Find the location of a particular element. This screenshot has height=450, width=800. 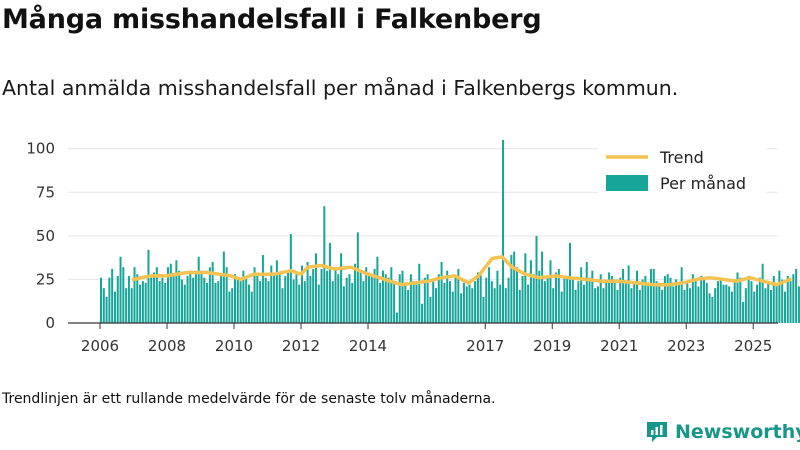

y-tick-label: 75 is located at coordinates (45, 192).